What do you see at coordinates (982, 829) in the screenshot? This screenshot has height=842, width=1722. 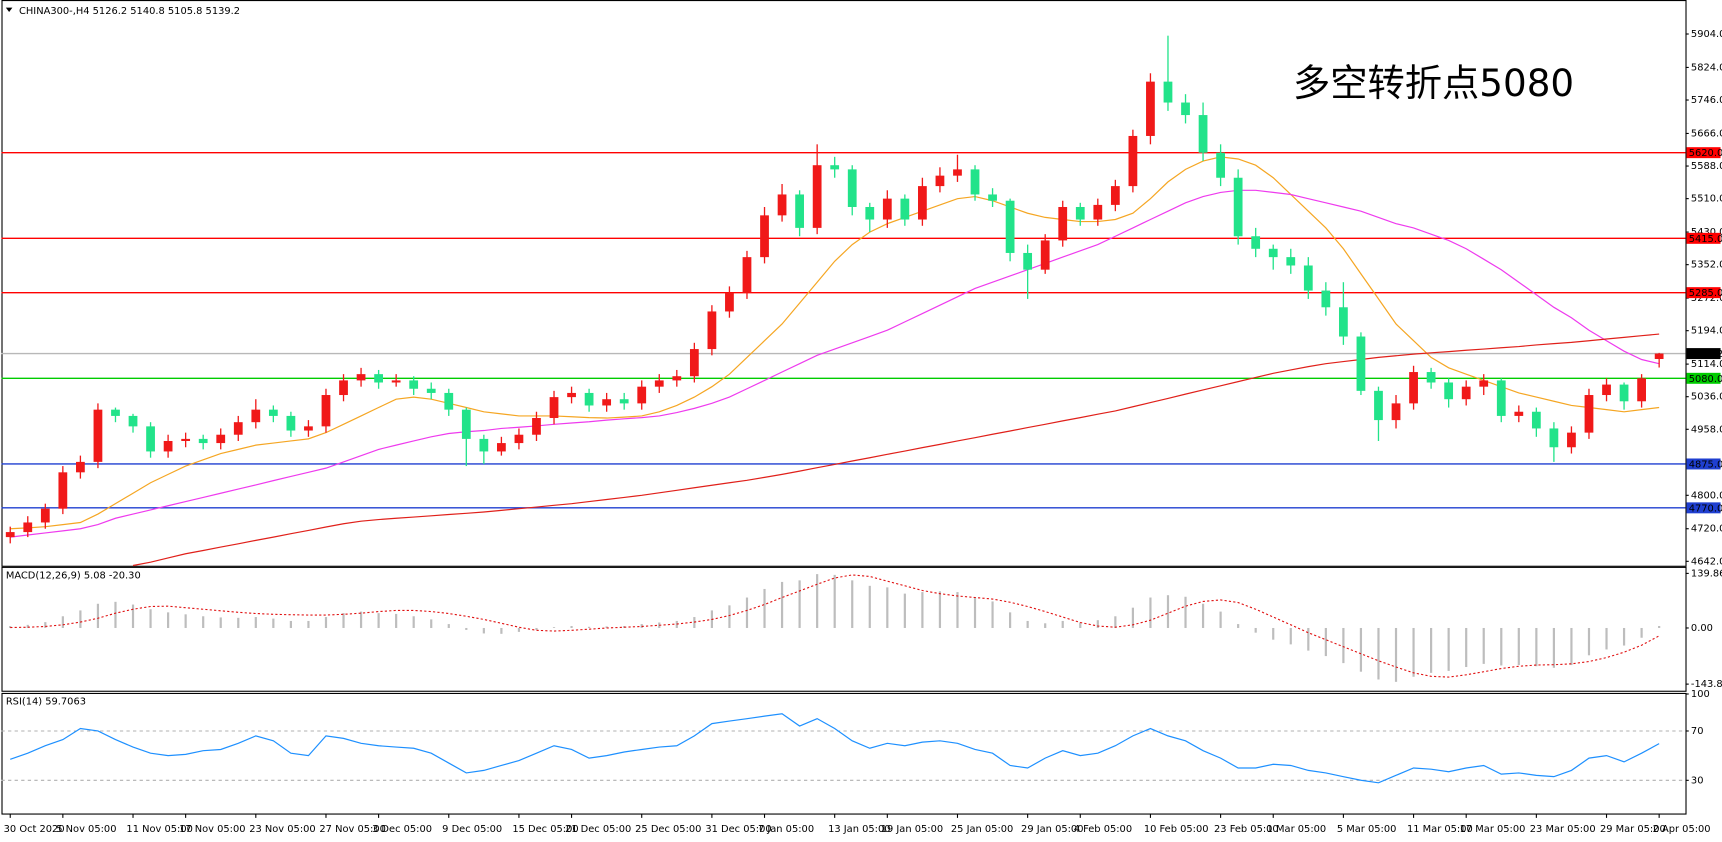 I see `x-tick-label: 25 Jan 05:00` at bounding box center [982, 829].